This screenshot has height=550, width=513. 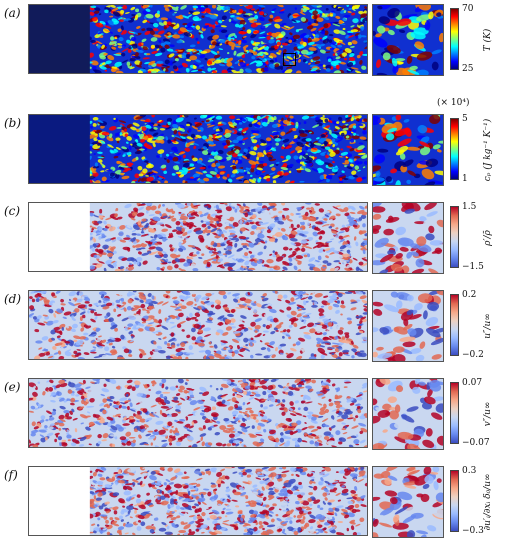 What do you see at coordinates (13, 123) in the screenshot?
I see `panel-label: (b)` at bounding box center [13, 123].